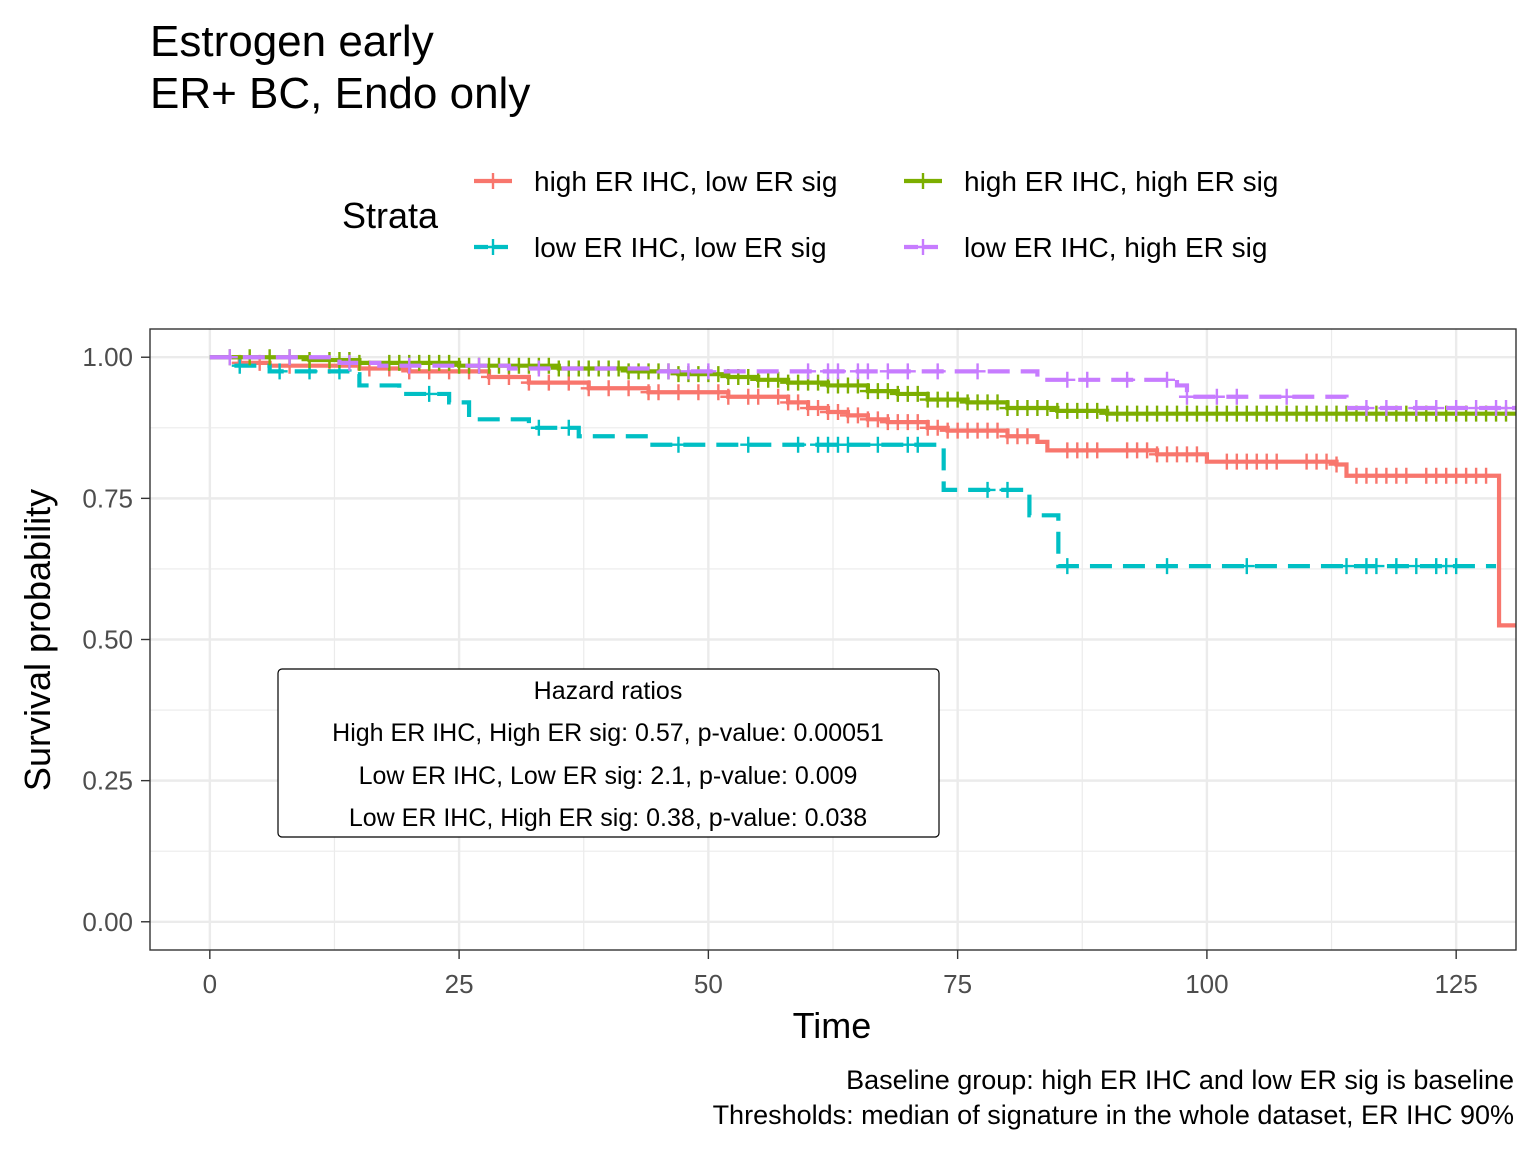  I want to click on x-axis-label: Time, so click(832, 1025).